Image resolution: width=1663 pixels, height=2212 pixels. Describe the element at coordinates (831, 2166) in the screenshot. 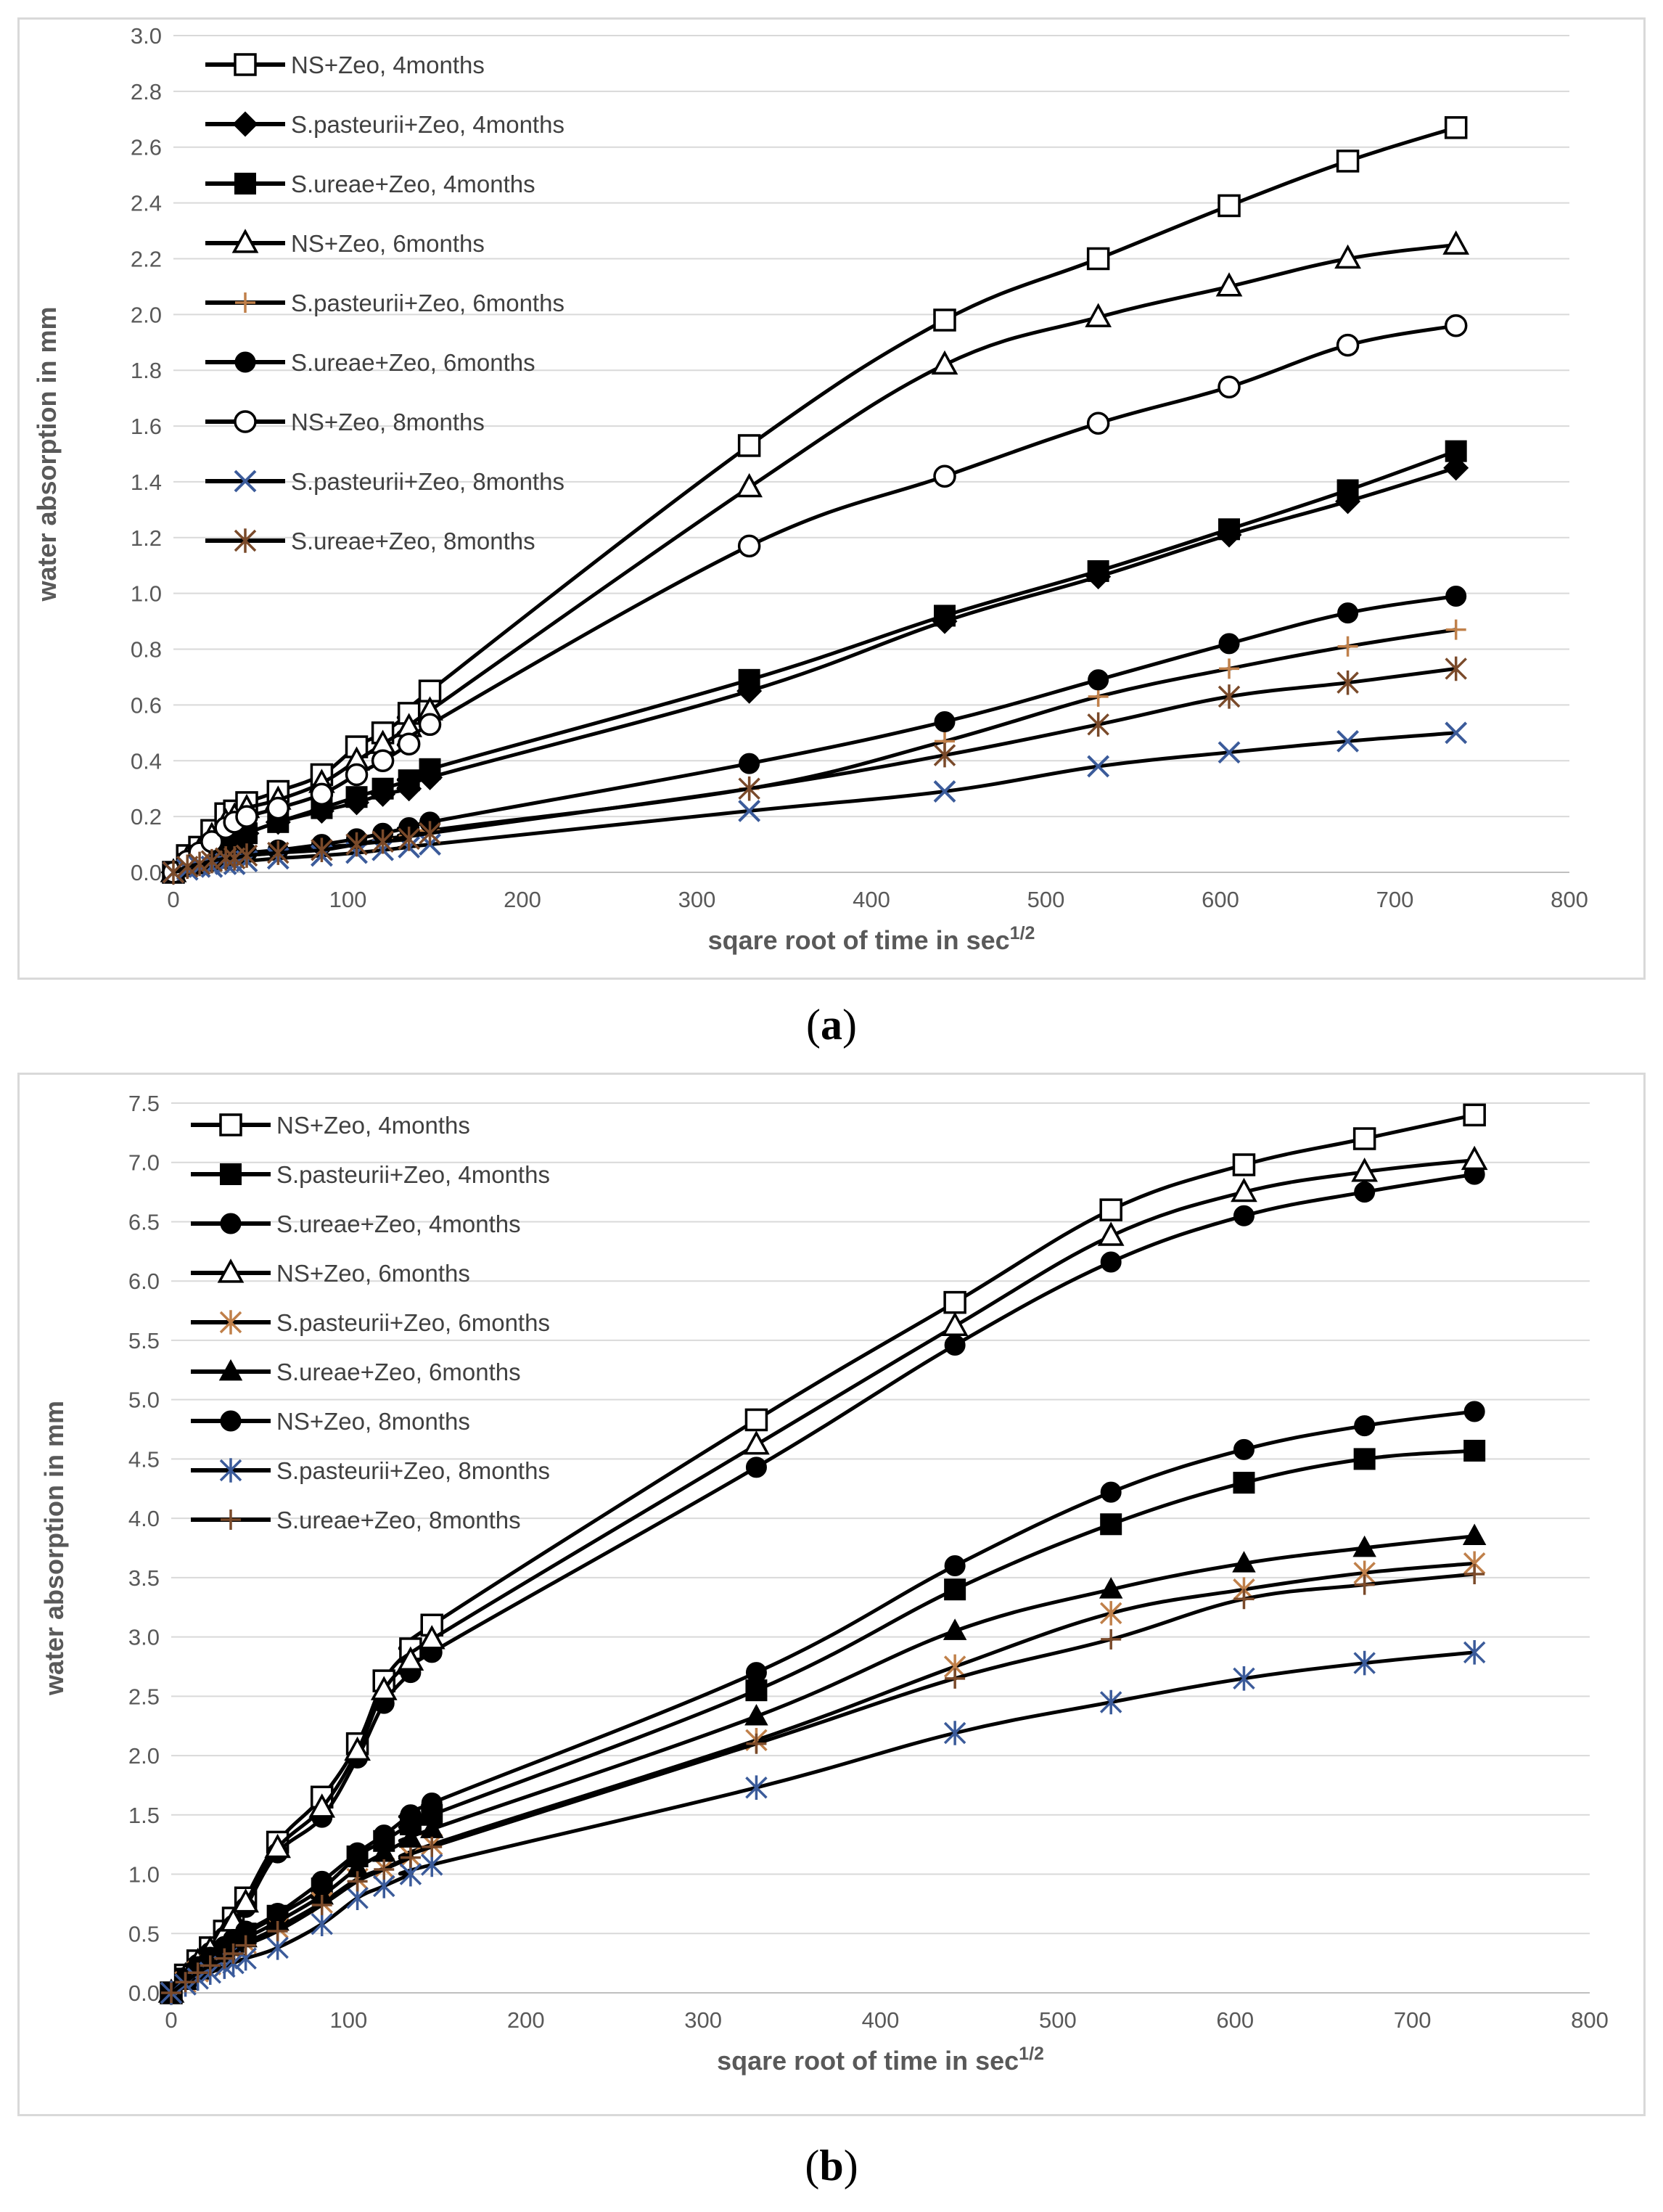

I see `caption-b: (b)` at that location.